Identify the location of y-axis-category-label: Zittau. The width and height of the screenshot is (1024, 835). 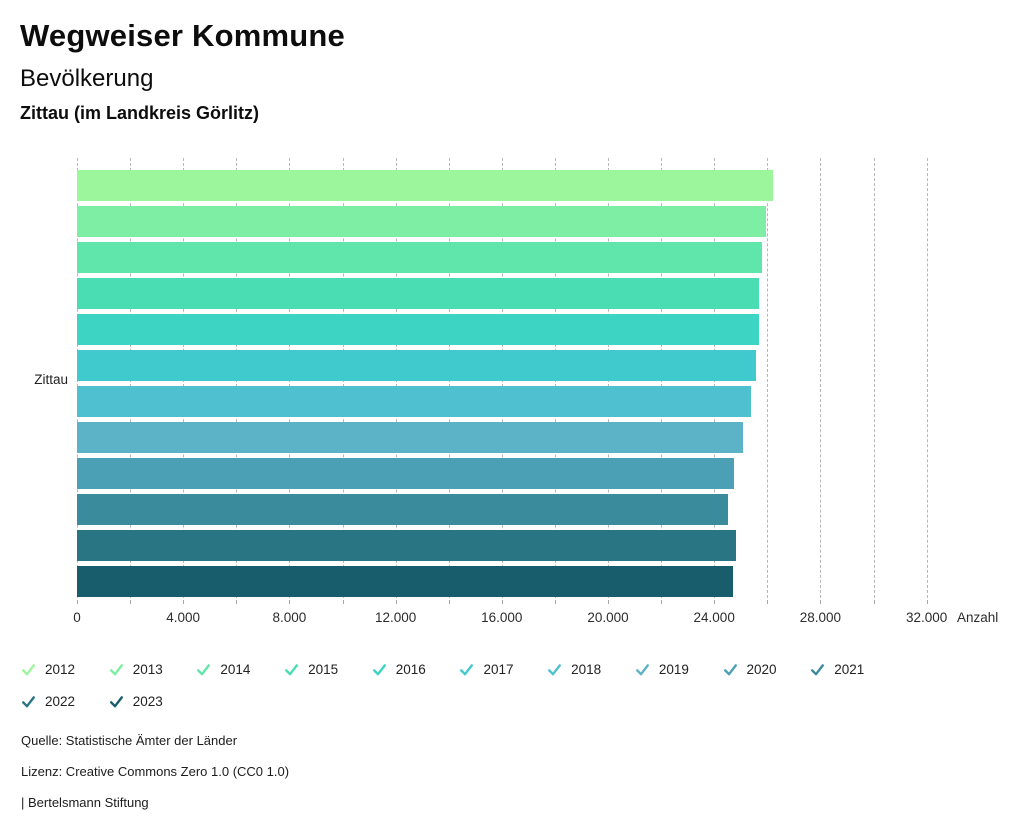
(51, 379).